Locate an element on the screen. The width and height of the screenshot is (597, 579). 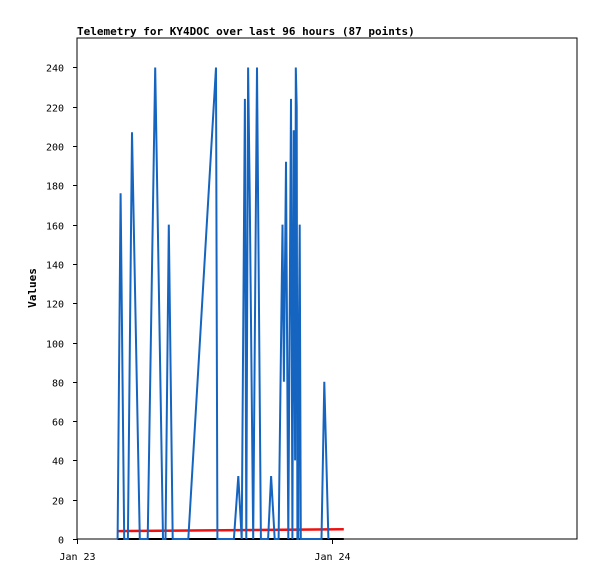
y-tick-label: 200 is located at coordinates (55, 148).